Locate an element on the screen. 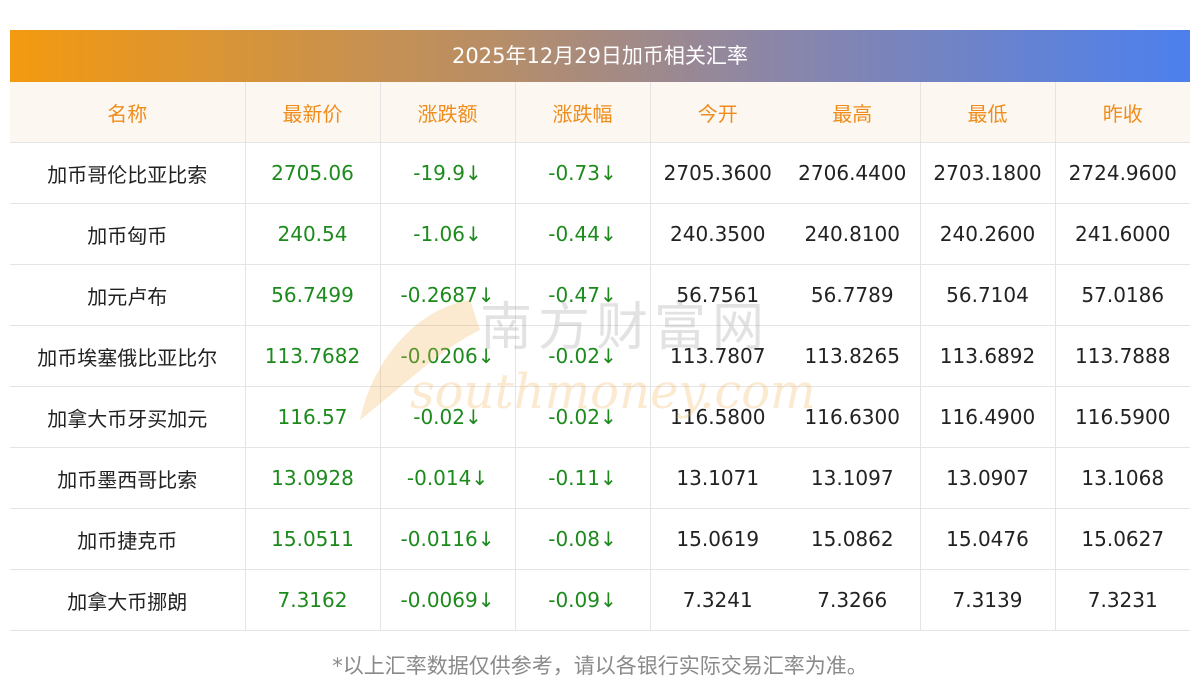  cell-low: 13.0907 is located at coordinates (988, 478).